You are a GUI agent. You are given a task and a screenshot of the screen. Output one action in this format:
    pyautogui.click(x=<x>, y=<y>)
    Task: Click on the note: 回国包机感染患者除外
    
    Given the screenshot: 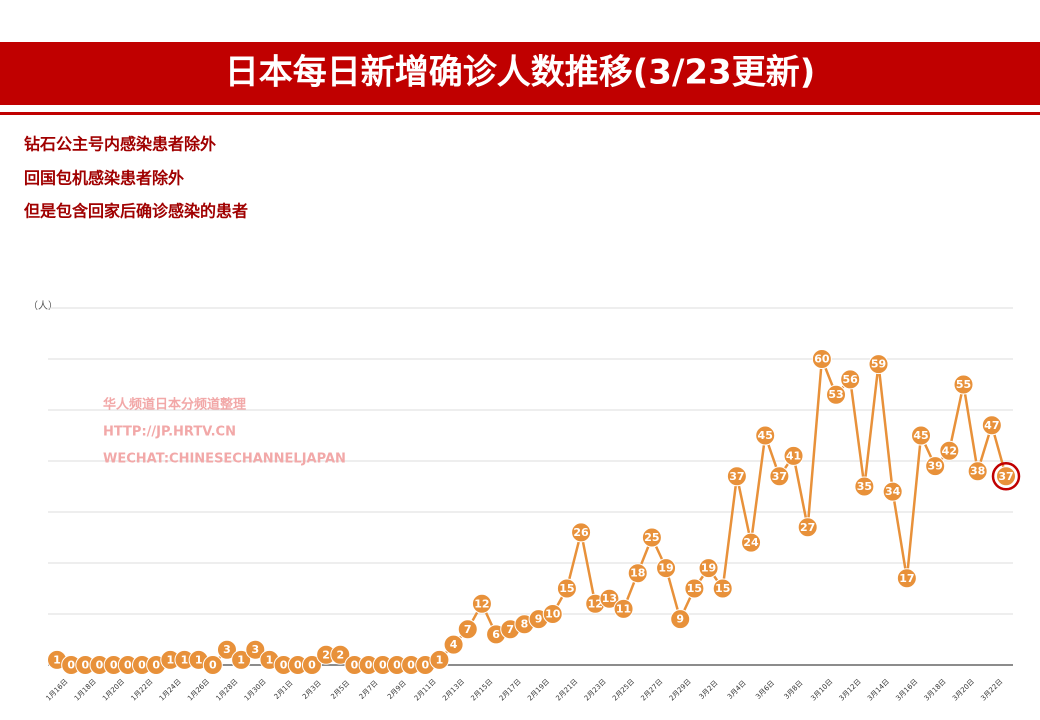 What is the action you would take?
    pyautogui.click(x=104, y=178)
    